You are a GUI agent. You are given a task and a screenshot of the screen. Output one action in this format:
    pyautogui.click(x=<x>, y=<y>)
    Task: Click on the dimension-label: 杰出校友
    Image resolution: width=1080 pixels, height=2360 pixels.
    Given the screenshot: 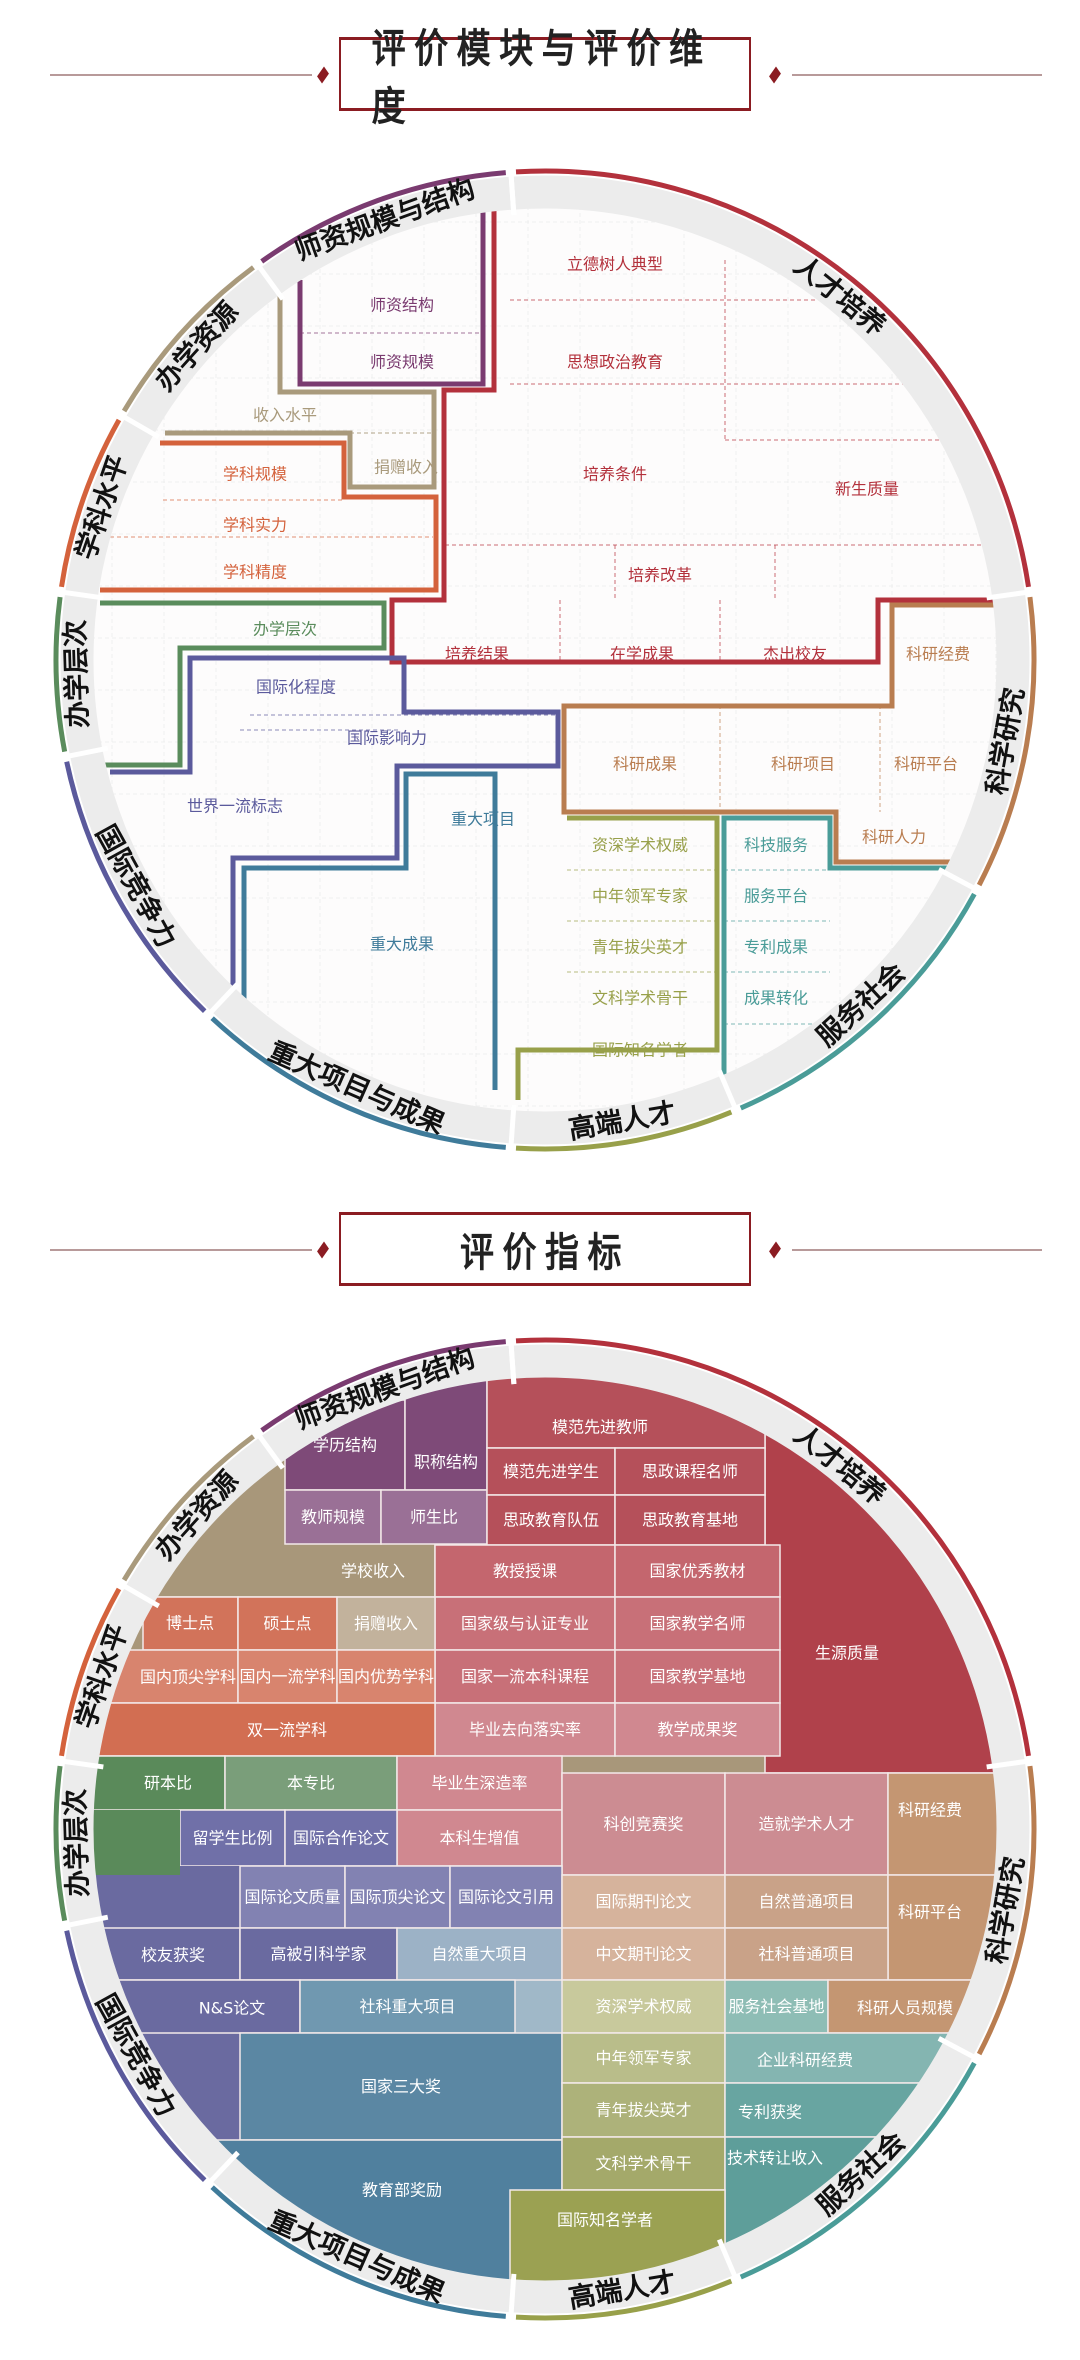 What is the action you would take?
    pyautogui.click(x=795, y=654)
    